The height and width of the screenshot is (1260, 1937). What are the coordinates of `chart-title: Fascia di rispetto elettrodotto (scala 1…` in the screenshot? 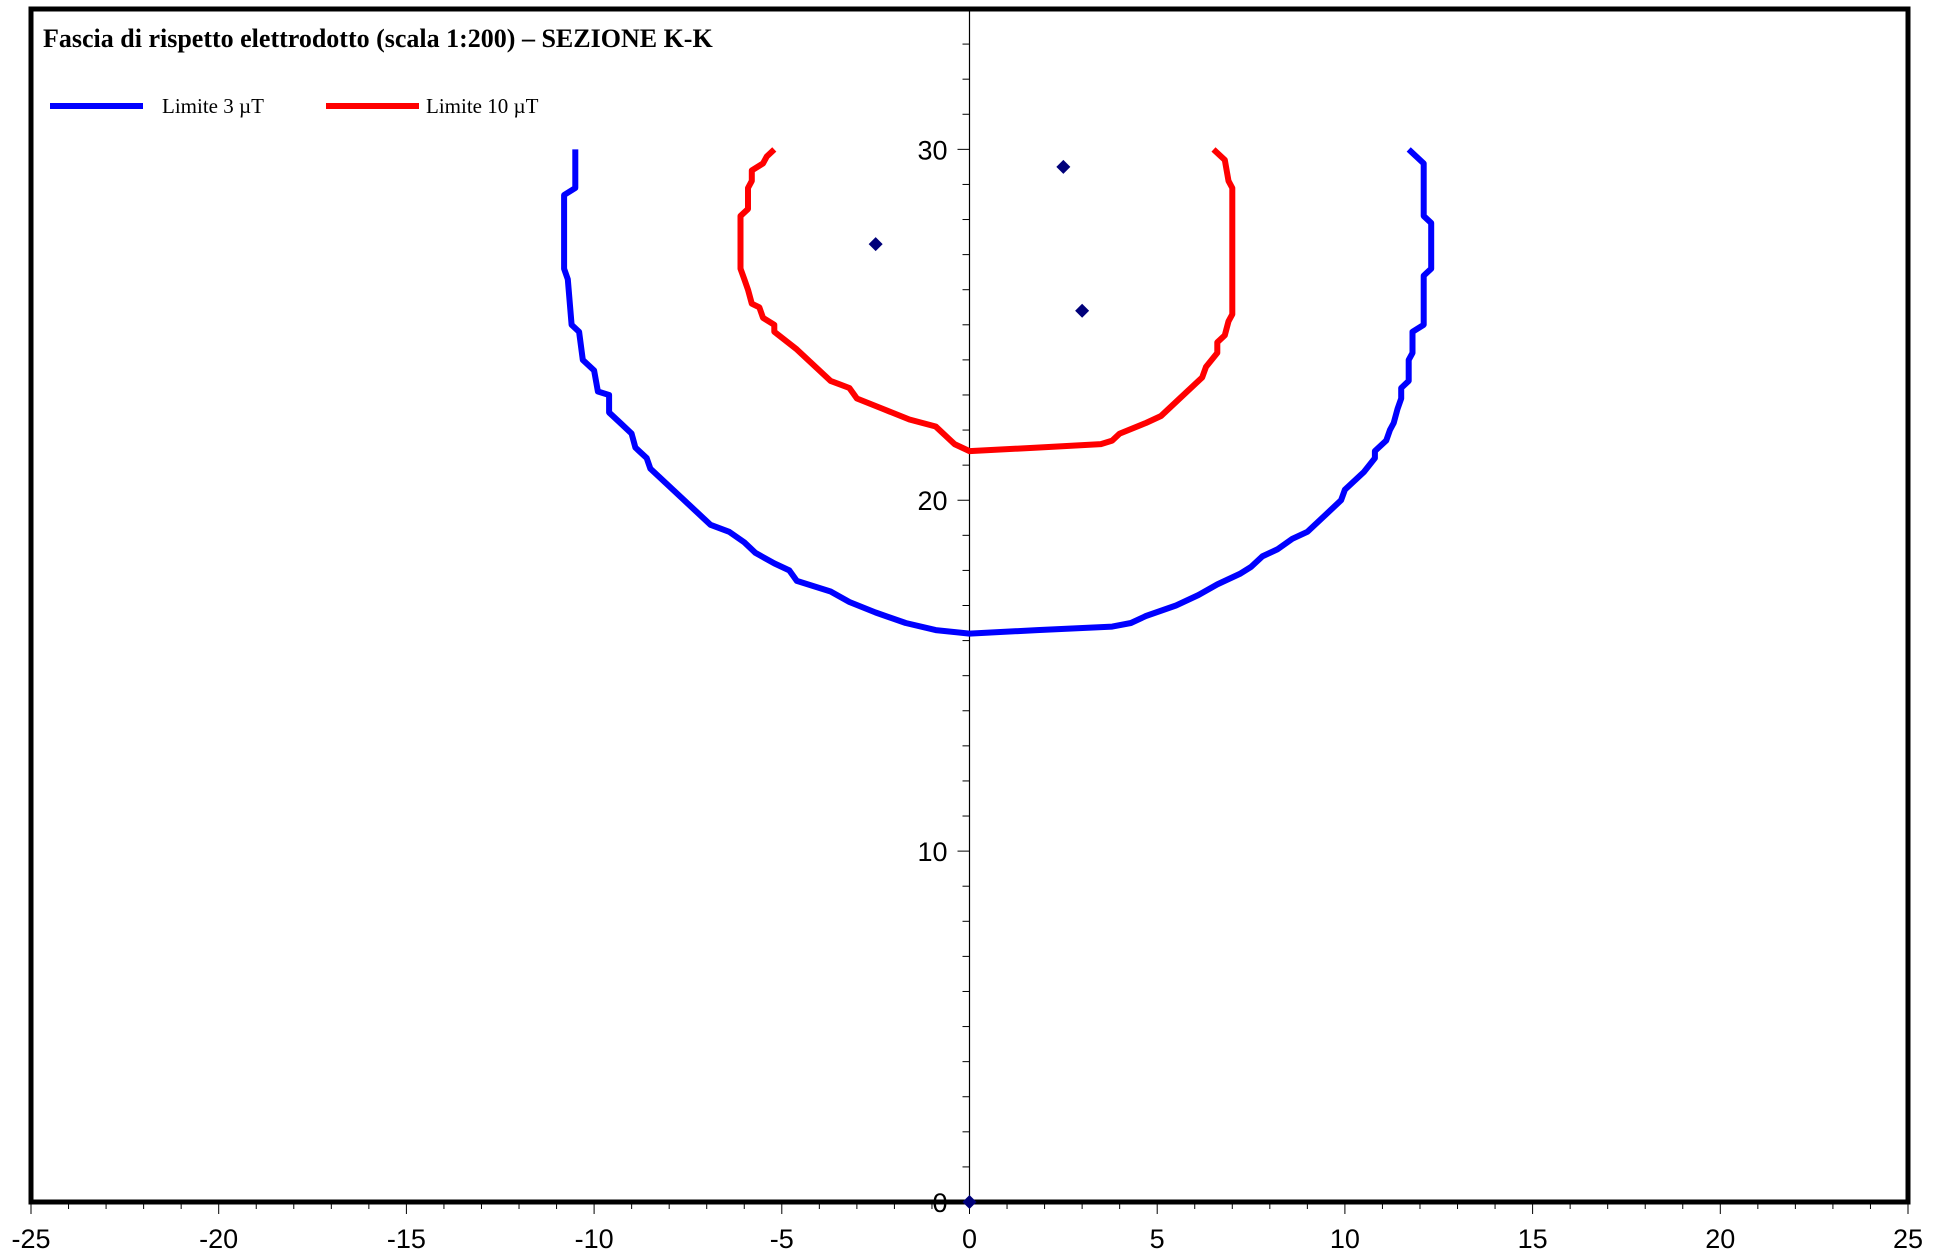 It's located at (378, 38).